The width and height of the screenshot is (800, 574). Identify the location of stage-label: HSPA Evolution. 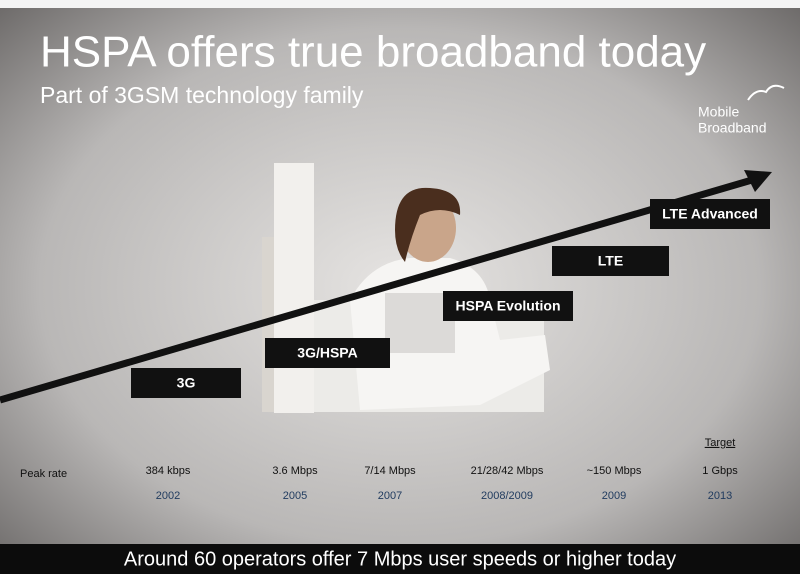
(508, 306).